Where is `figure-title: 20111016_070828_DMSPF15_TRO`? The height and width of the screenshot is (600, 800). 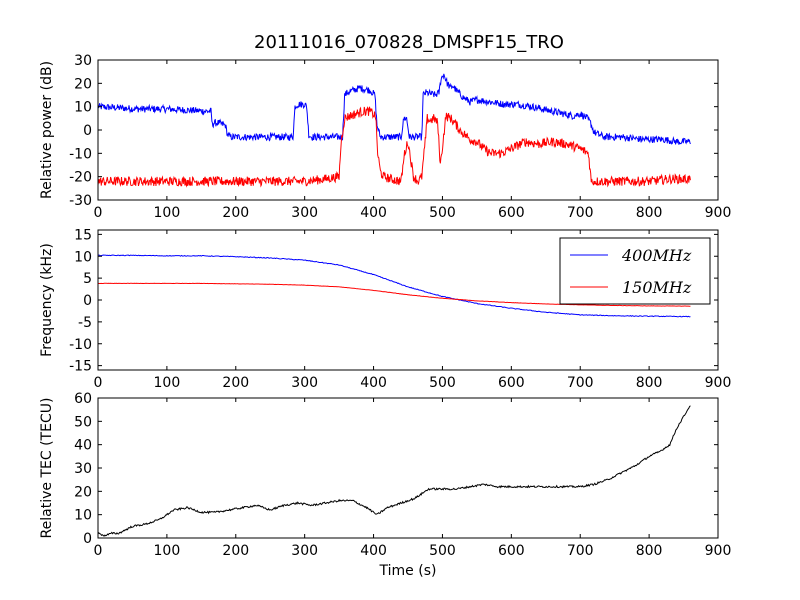 figure-title: 20111016_070828_DMSPF15_TRO is located at coordinates (409, 42).